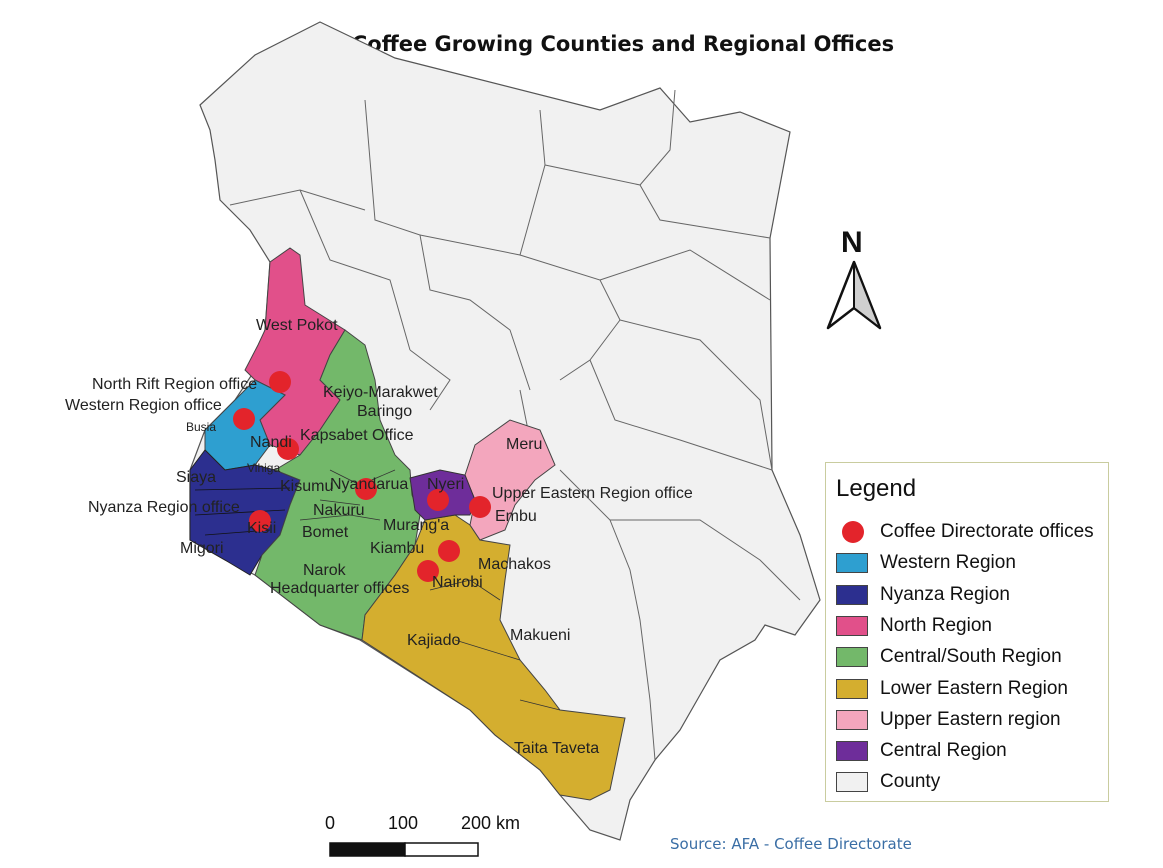 The width and height of the screenshot is (1163, 868). I want to click on label-north-rift-office: North Rift Region office, so click(174, 384).